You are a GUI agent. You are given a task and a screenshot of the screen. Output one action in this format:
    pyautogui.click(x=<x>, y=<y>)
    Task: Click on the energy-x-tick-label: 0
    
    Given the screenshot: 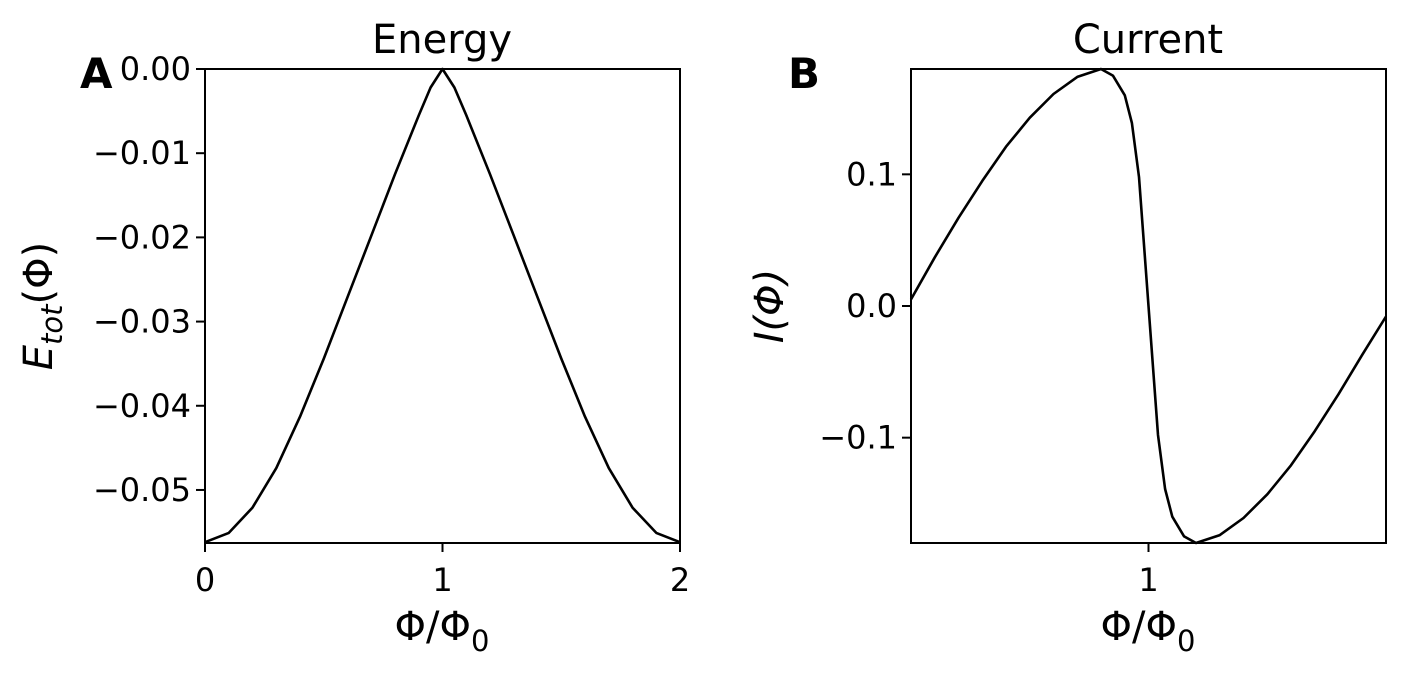 What is the action you would take?
    pyautogui.click(x=205, y=580)
    